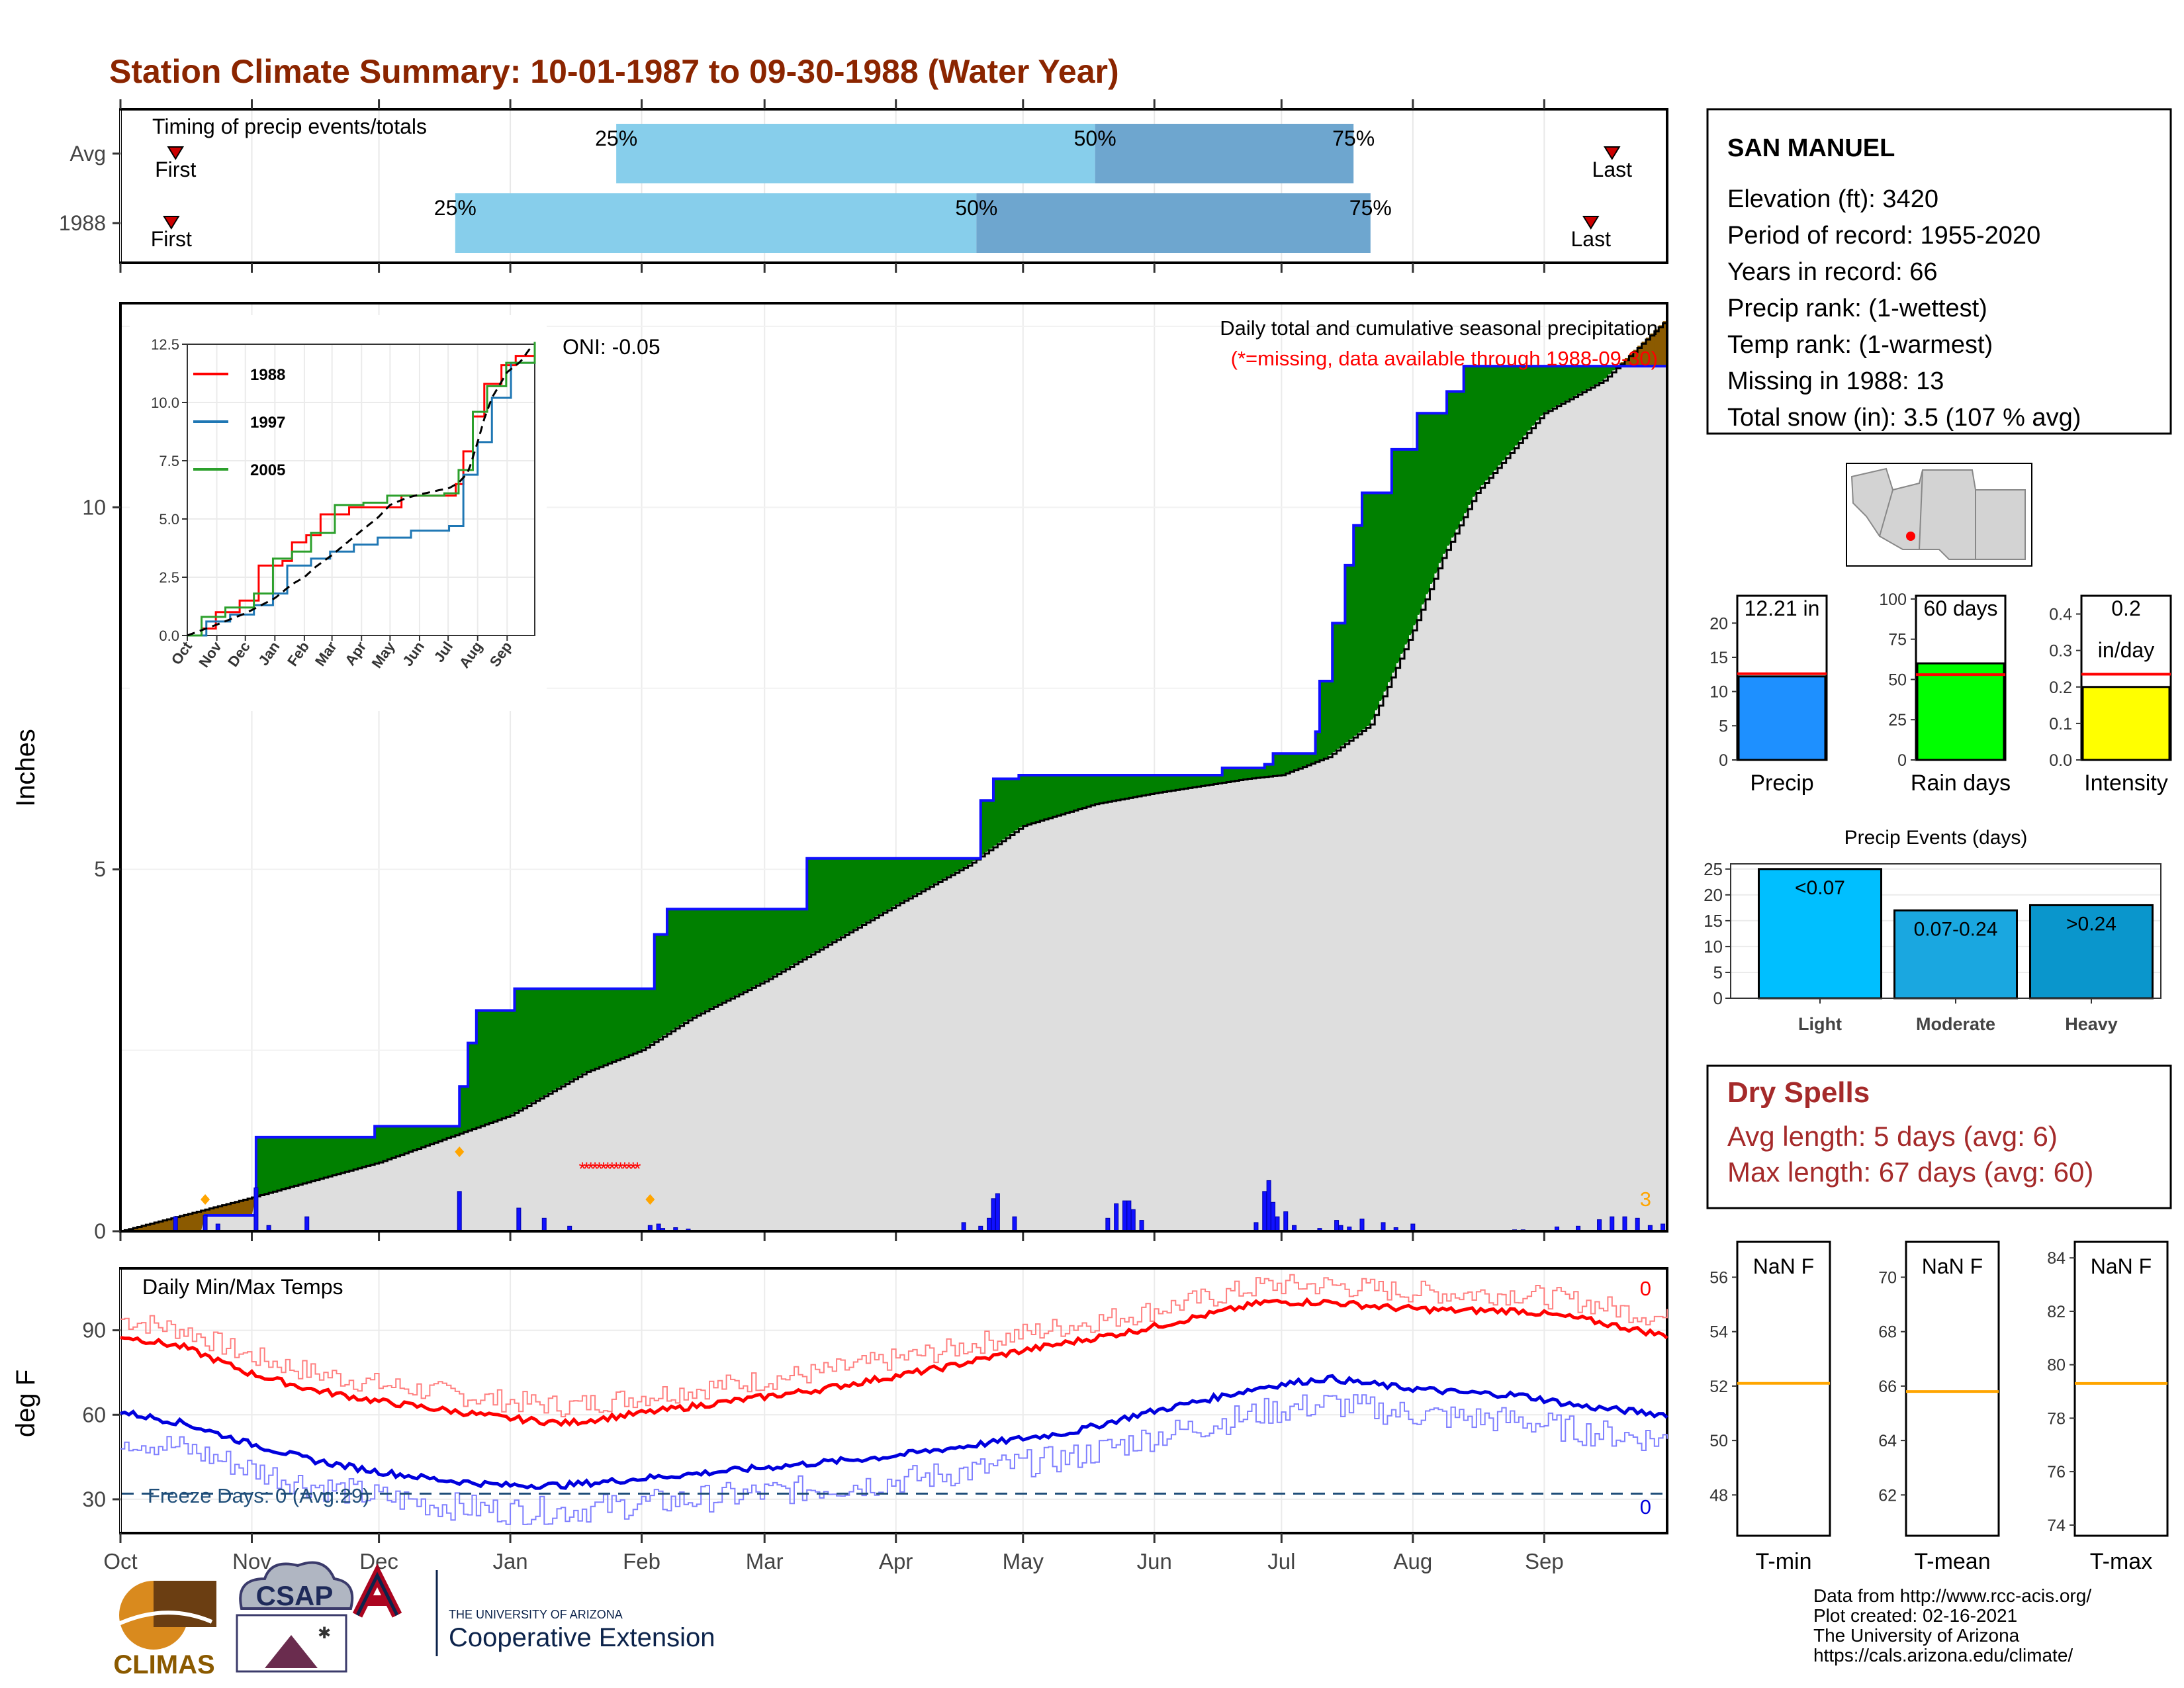 The image size is (2184, 1688). I want to click on inset-line-2005, so click(361, 489).